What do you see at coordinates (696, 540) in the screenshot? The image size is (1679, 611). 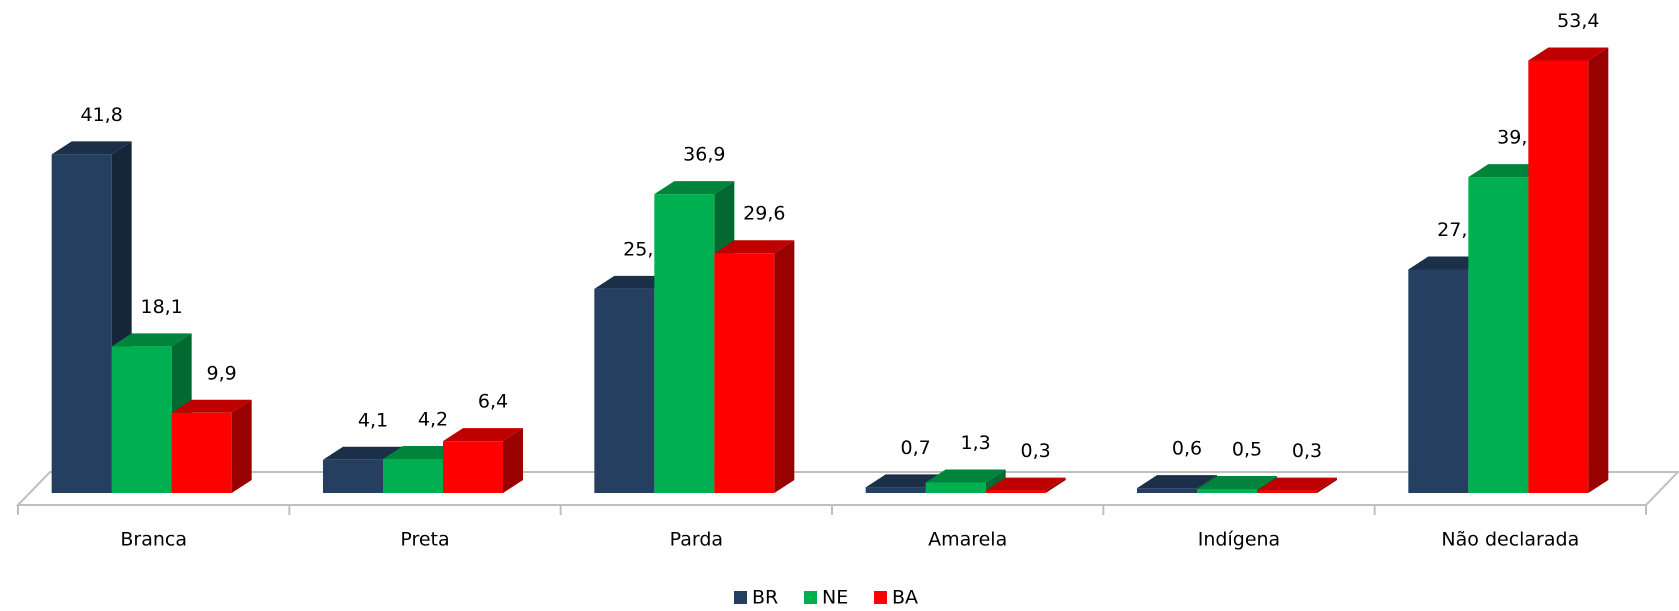 I see `x-tick-label: Parda` at bounding box center [696, 540].